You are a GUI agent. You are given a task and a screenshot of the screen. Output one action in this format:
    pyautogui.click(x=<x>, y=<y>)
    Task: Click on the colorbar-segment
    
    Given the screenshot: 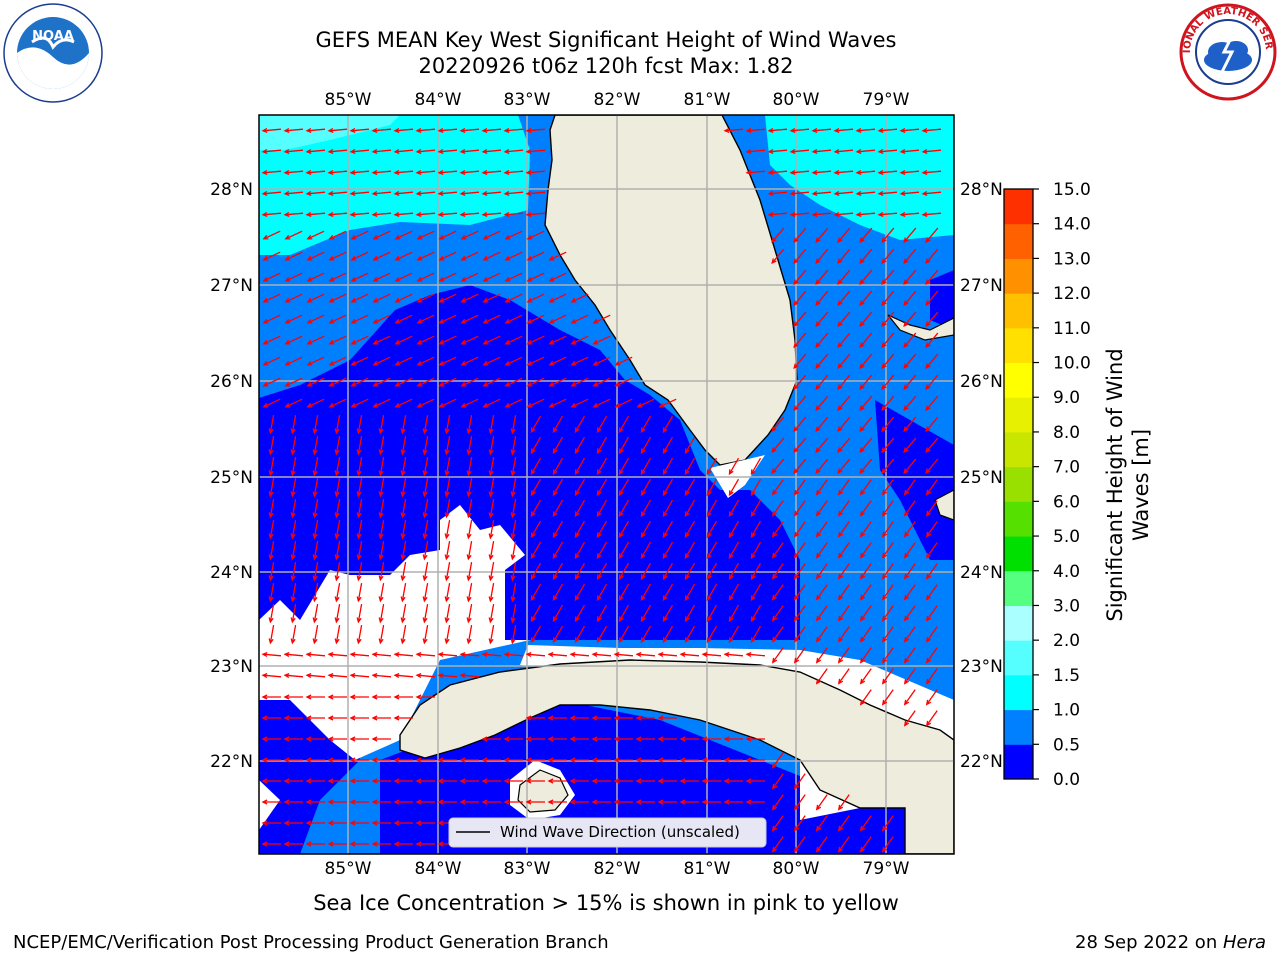 What is the action you would take?
    pyautogui.click(x=1018, y=276)
    